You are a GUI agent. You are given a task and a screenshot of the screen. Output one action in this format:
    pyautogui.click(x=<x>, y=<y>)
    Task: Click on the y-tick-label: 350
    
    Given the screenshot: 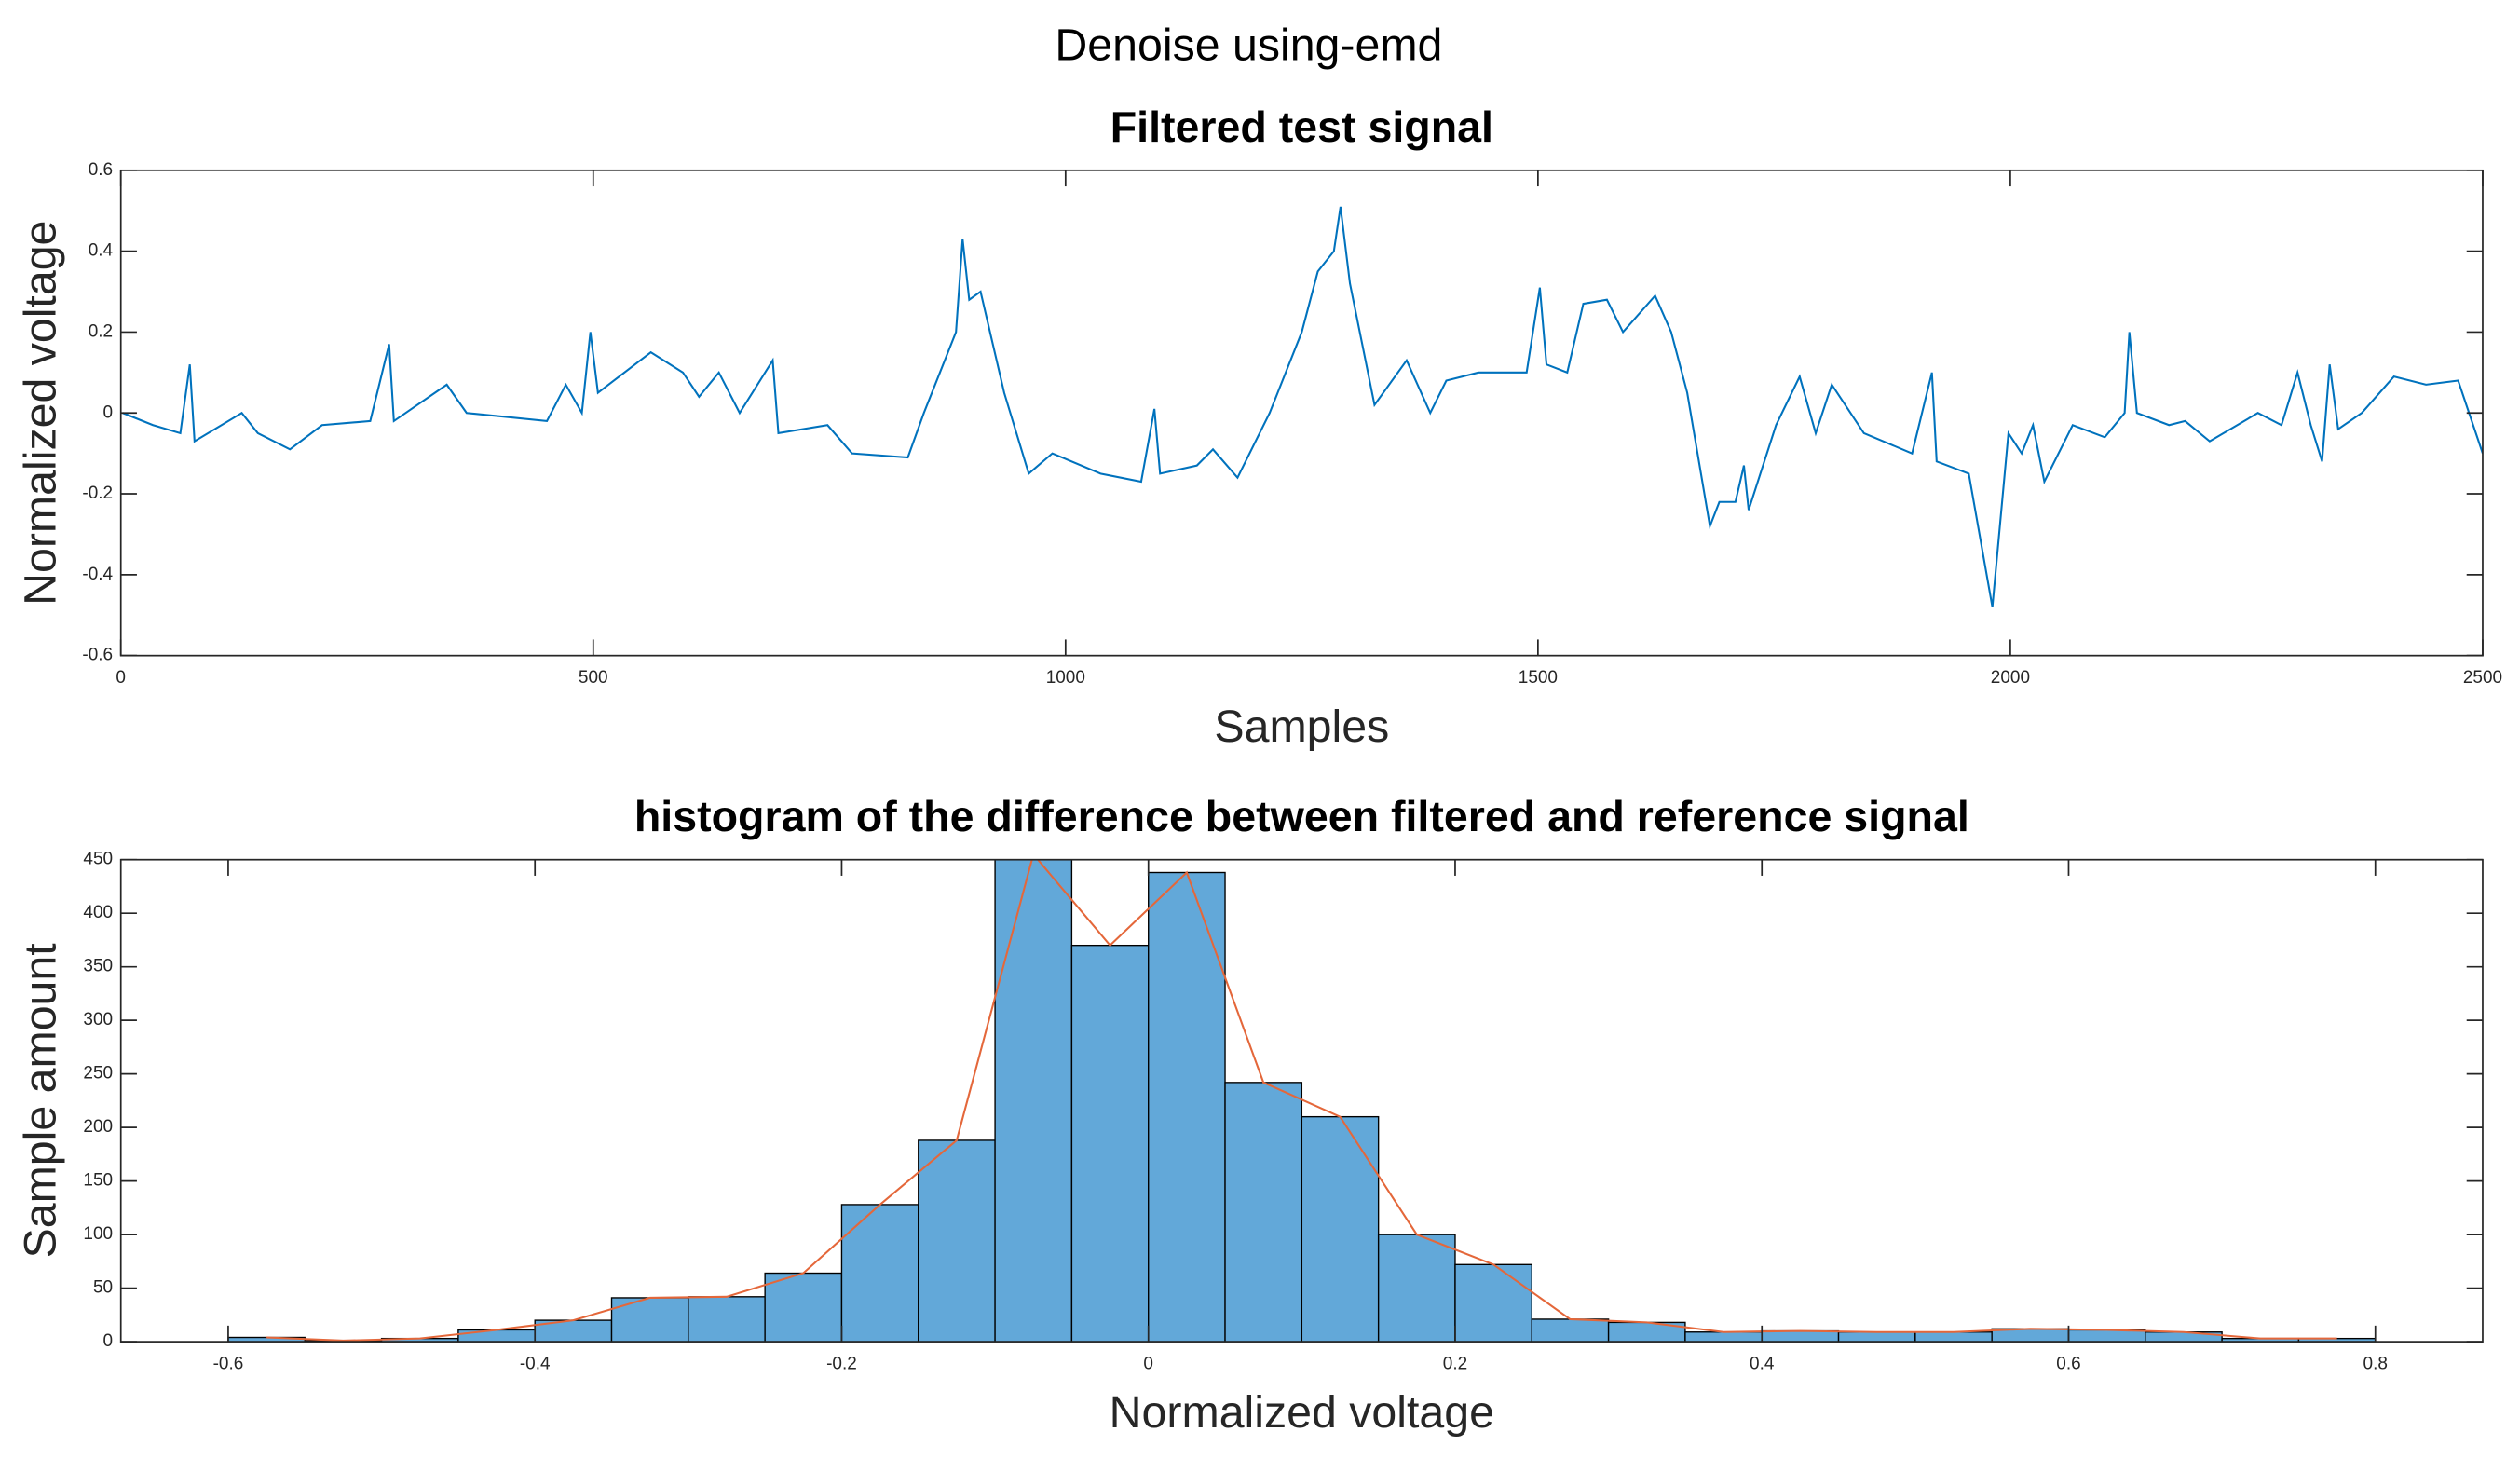 What is the action you would take?
    pyautogui.click(x=98, y=967)
    